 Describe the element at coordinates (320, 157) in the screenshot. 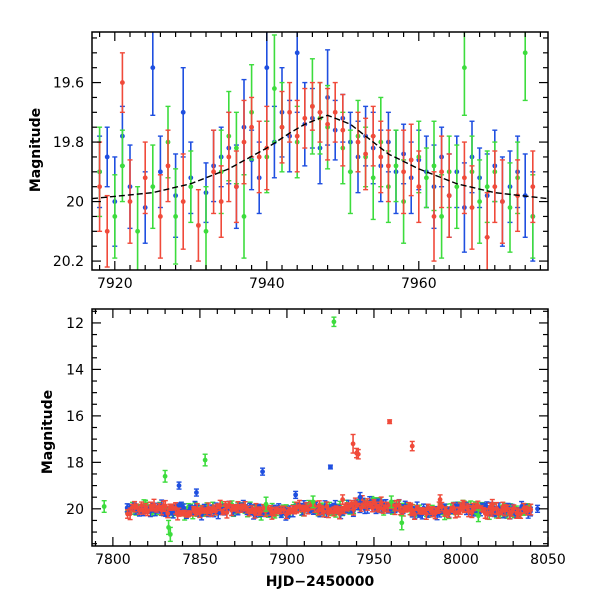

I see `model-curve` at that location.